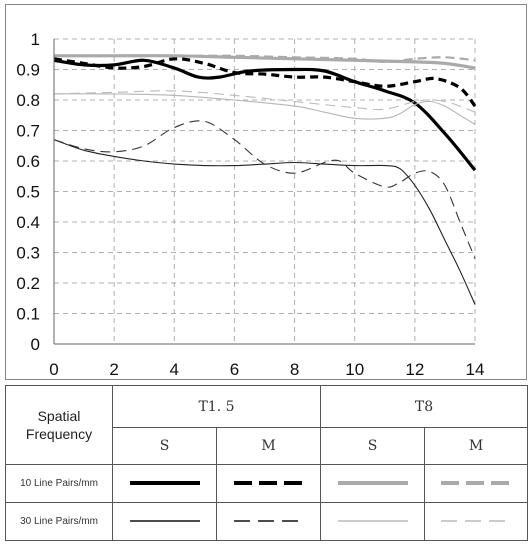 This screenshot has height=544, width=532. What do you see at coordinates (174, 369) in the screenshot?
I see `x-tick-label: 4` at bounding box center [174, 369].